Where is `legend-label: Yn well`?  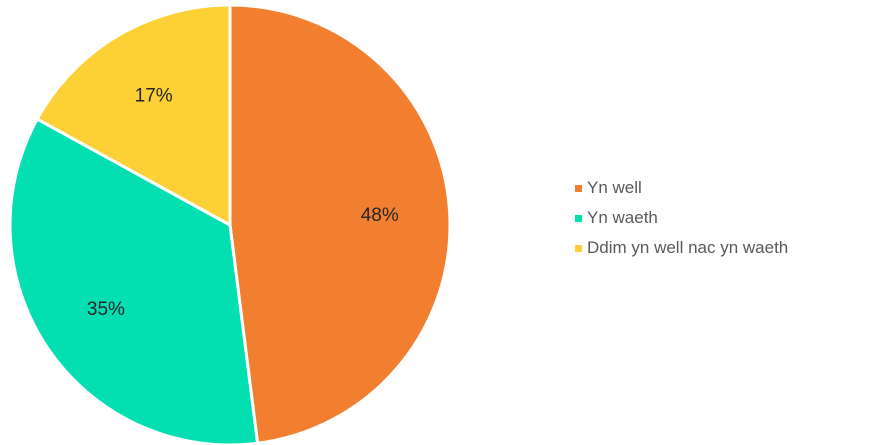
legend-label: Yn well is located at coordinates (614, 187).